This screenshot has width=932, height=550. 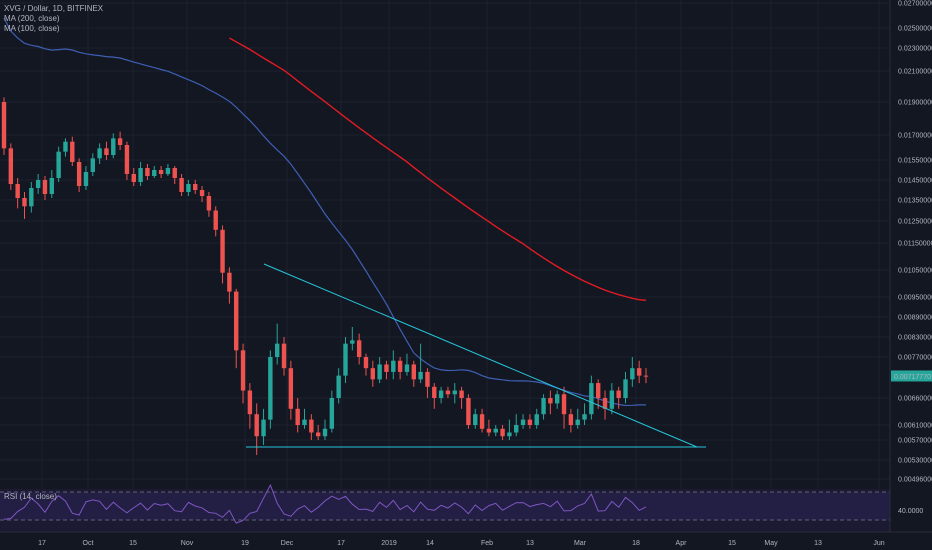 What do you see at coordinates (915, 298) in the screenshot?
I see `price-tick-label: 0.00950000` at bounding box center [915, 298].